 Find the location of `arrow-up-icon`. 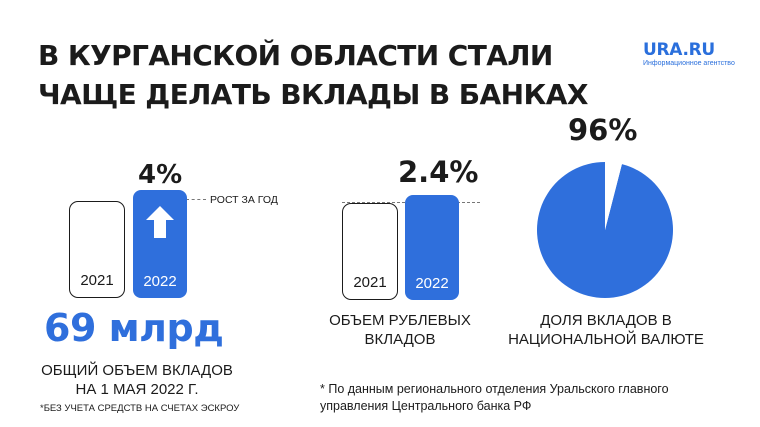

arrow-up-icon is located at coordinates (160, 222).